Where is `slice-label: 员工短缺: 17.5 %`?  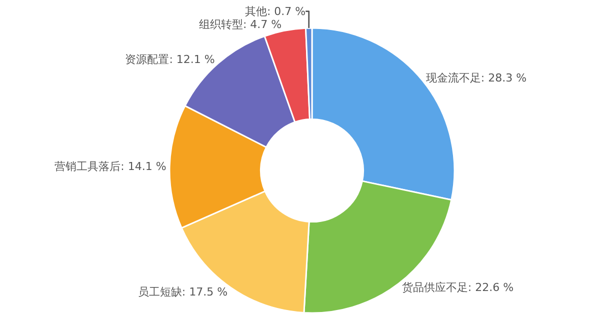 slice-label: 员工短缺: 17.5 % is located at coordinates (183, 291).